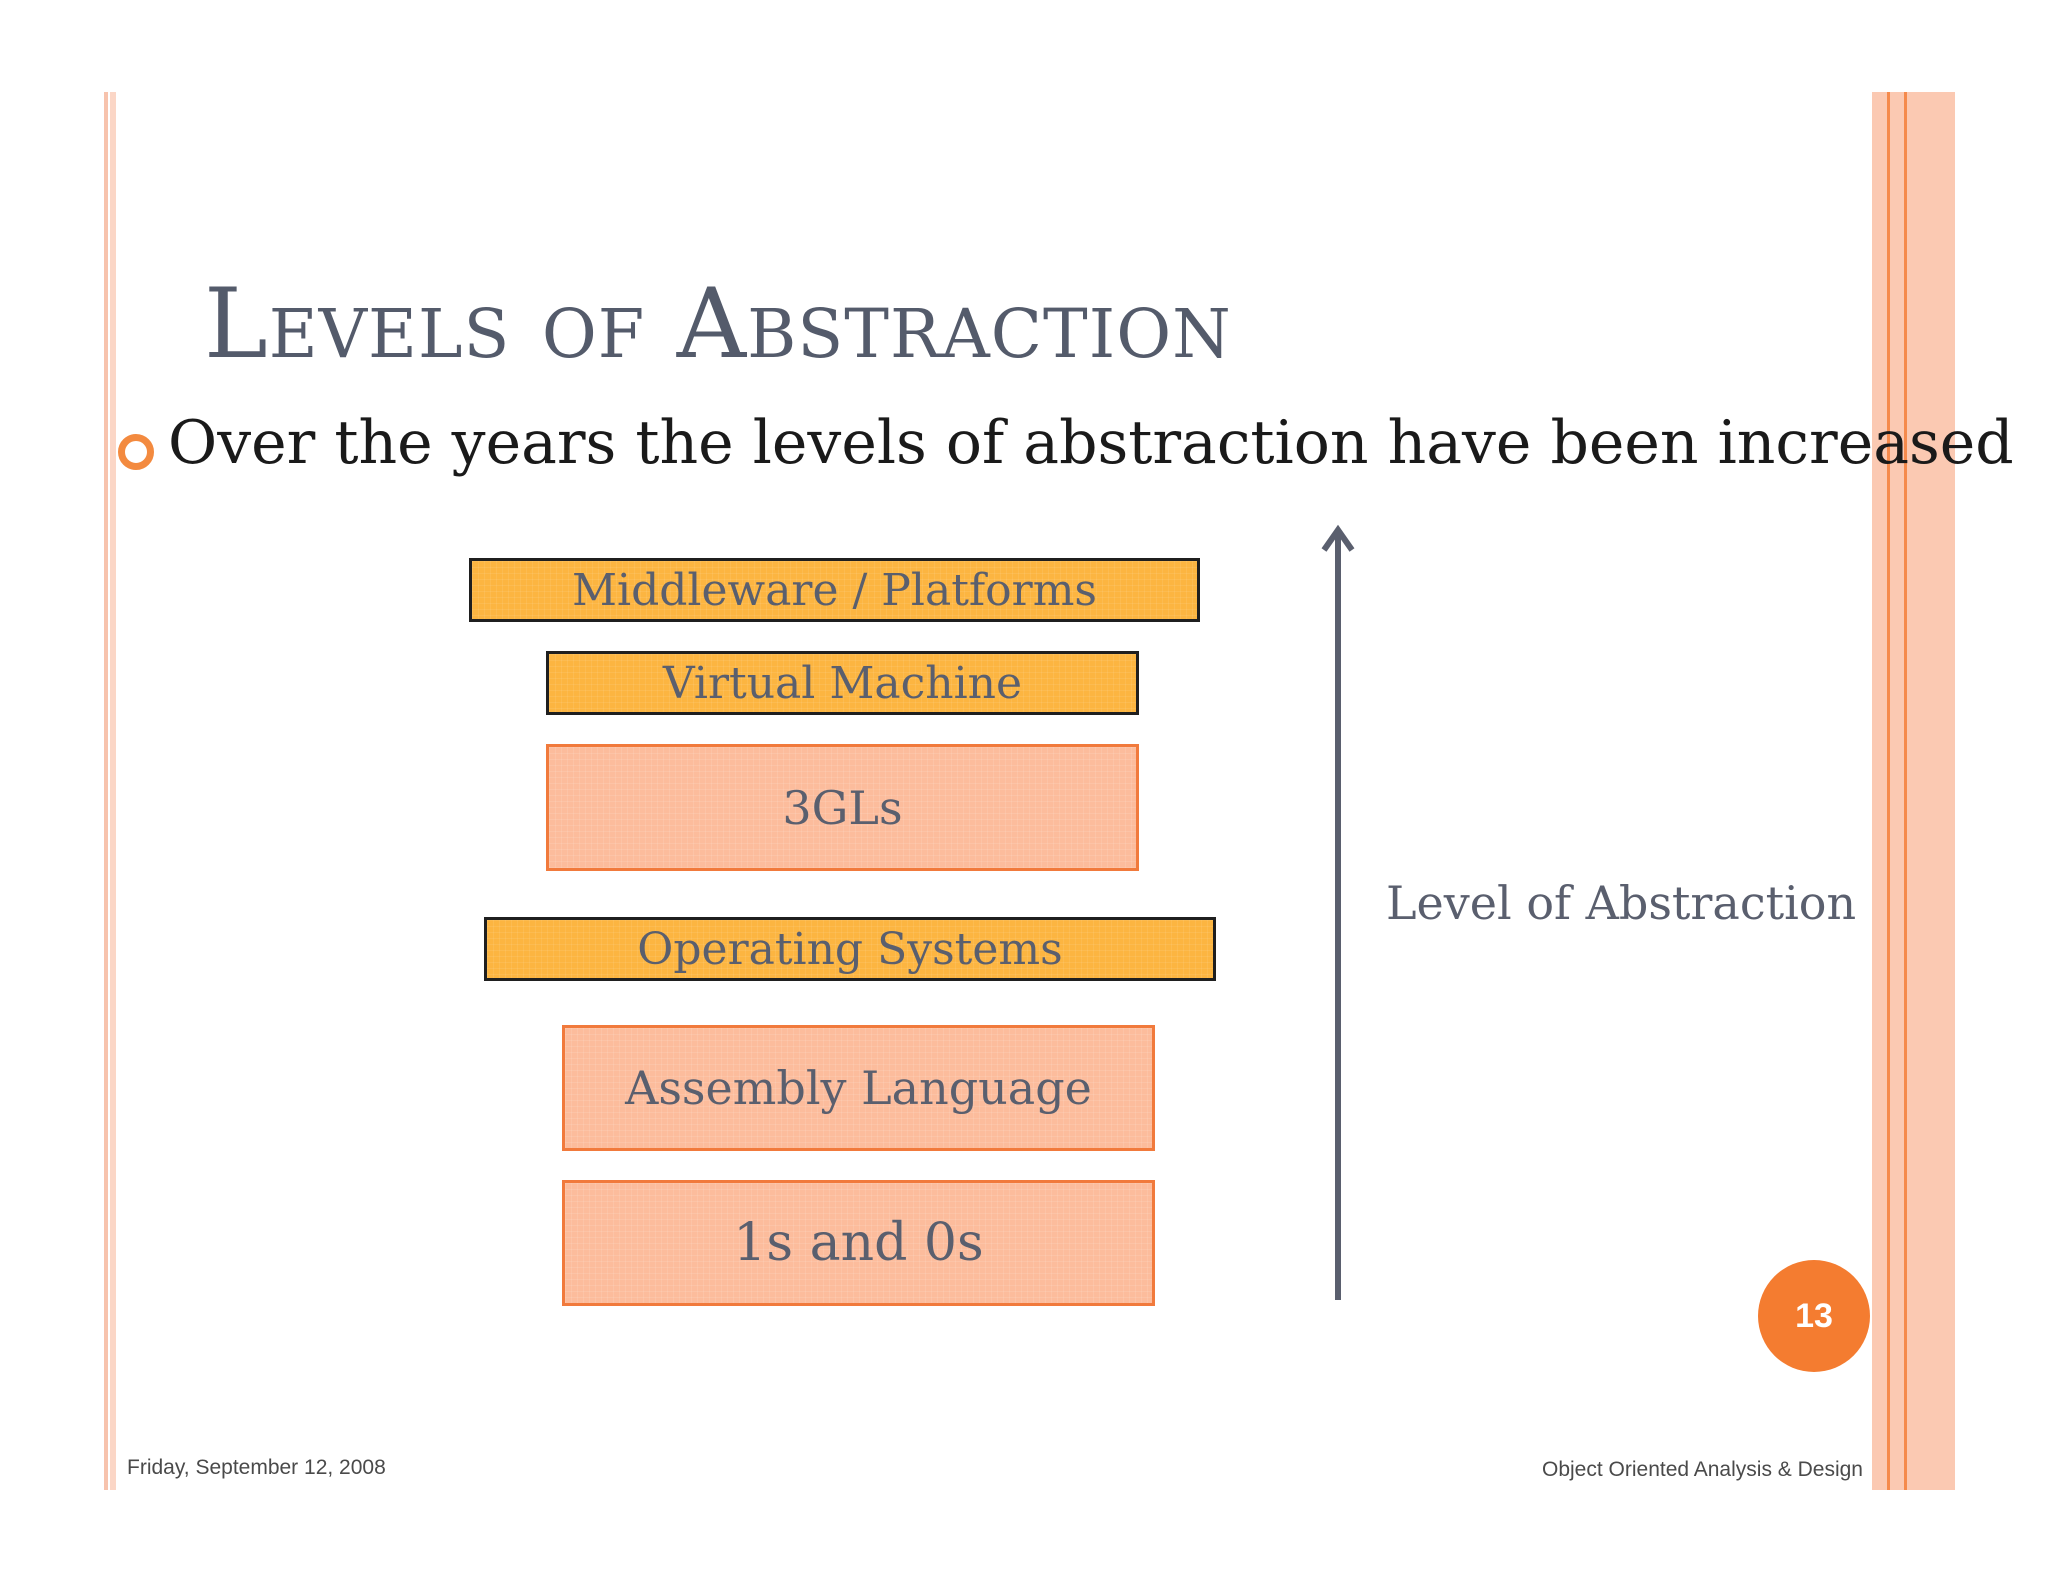  What do you see at coordinates (718, 324) in the screenshot?
I see `slide-title: Levels of Abstraction` at bounding box center [718, 324].